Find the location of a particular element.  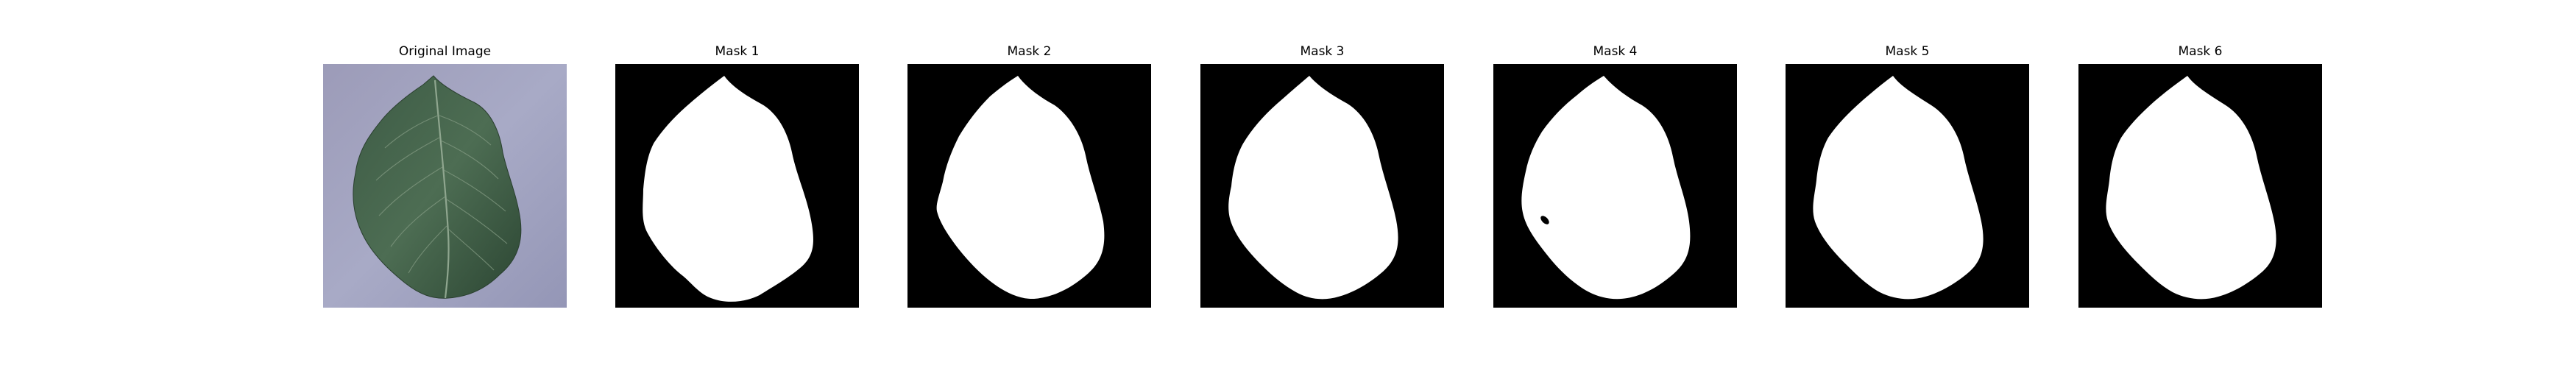

mask-1-image is located at coordinates (737, 186).